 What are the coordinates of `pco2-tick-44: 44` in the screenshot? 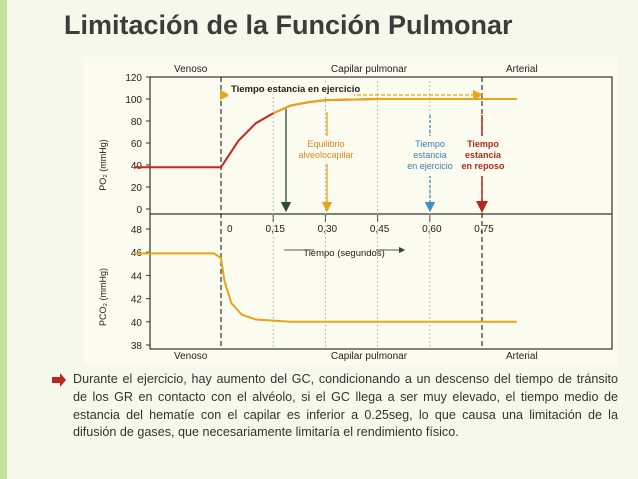 It's located at (137, 276).